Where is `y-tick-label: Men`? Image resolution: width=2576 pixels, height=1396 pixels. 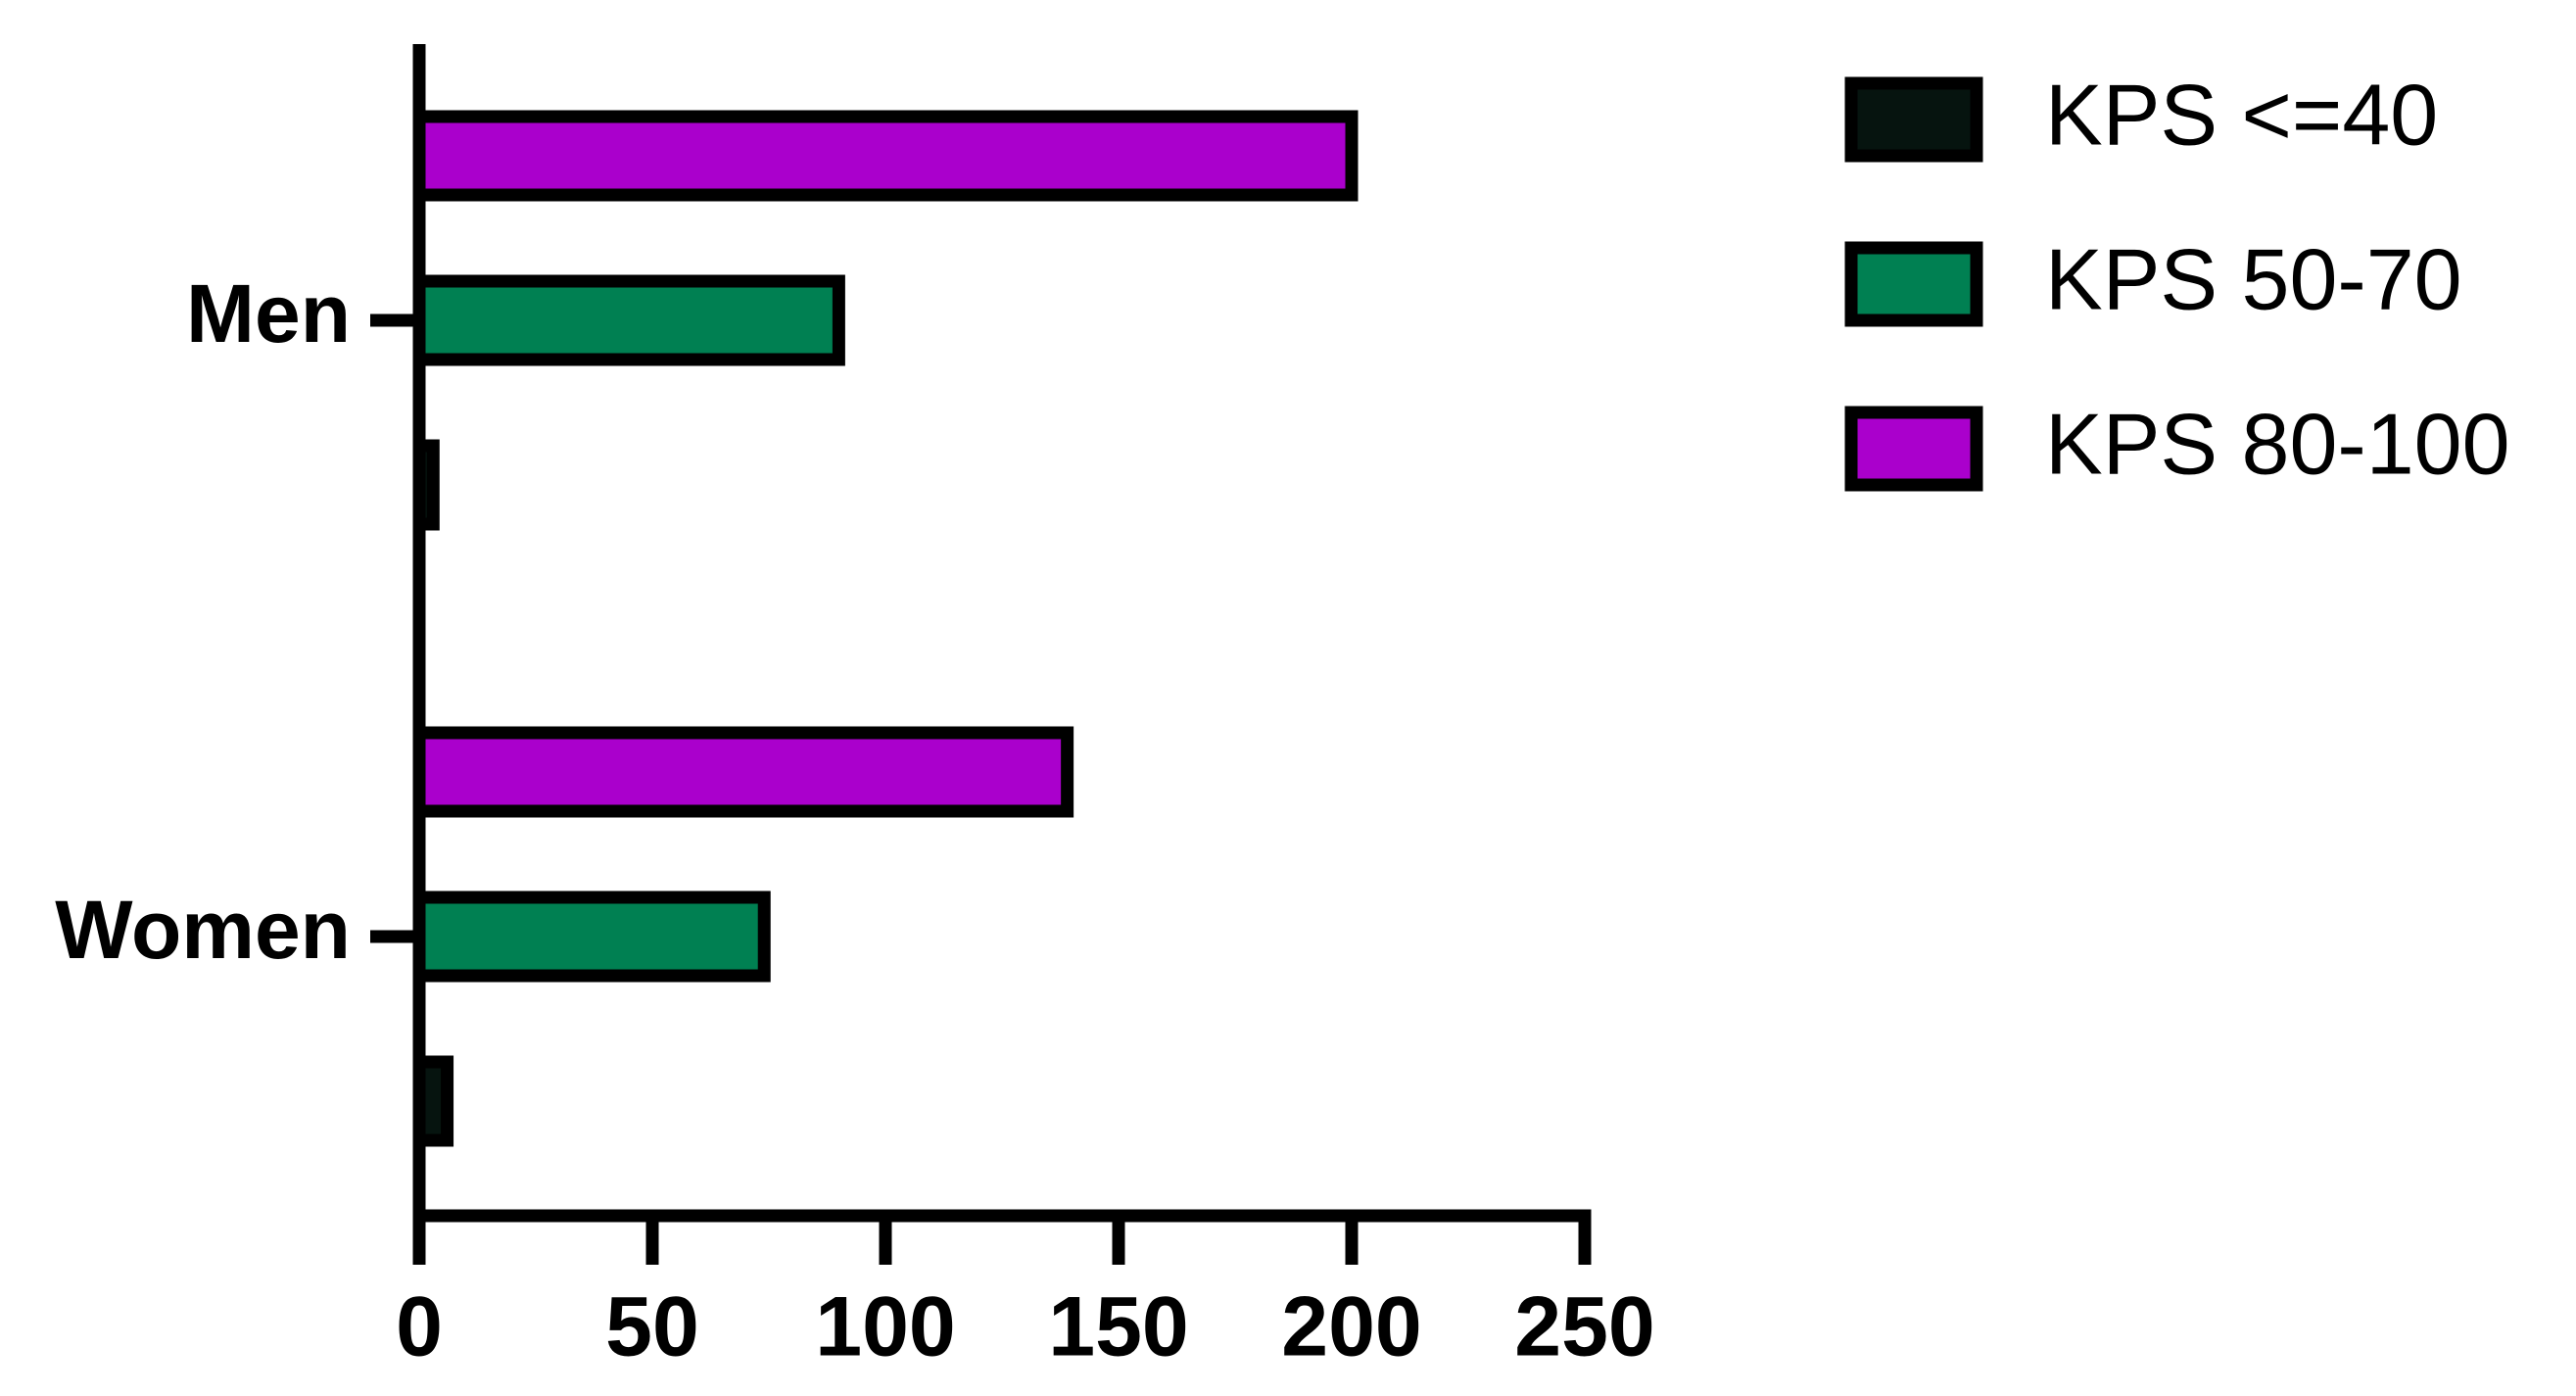
y-tick-label: Men is located at coordinates (269, 313).